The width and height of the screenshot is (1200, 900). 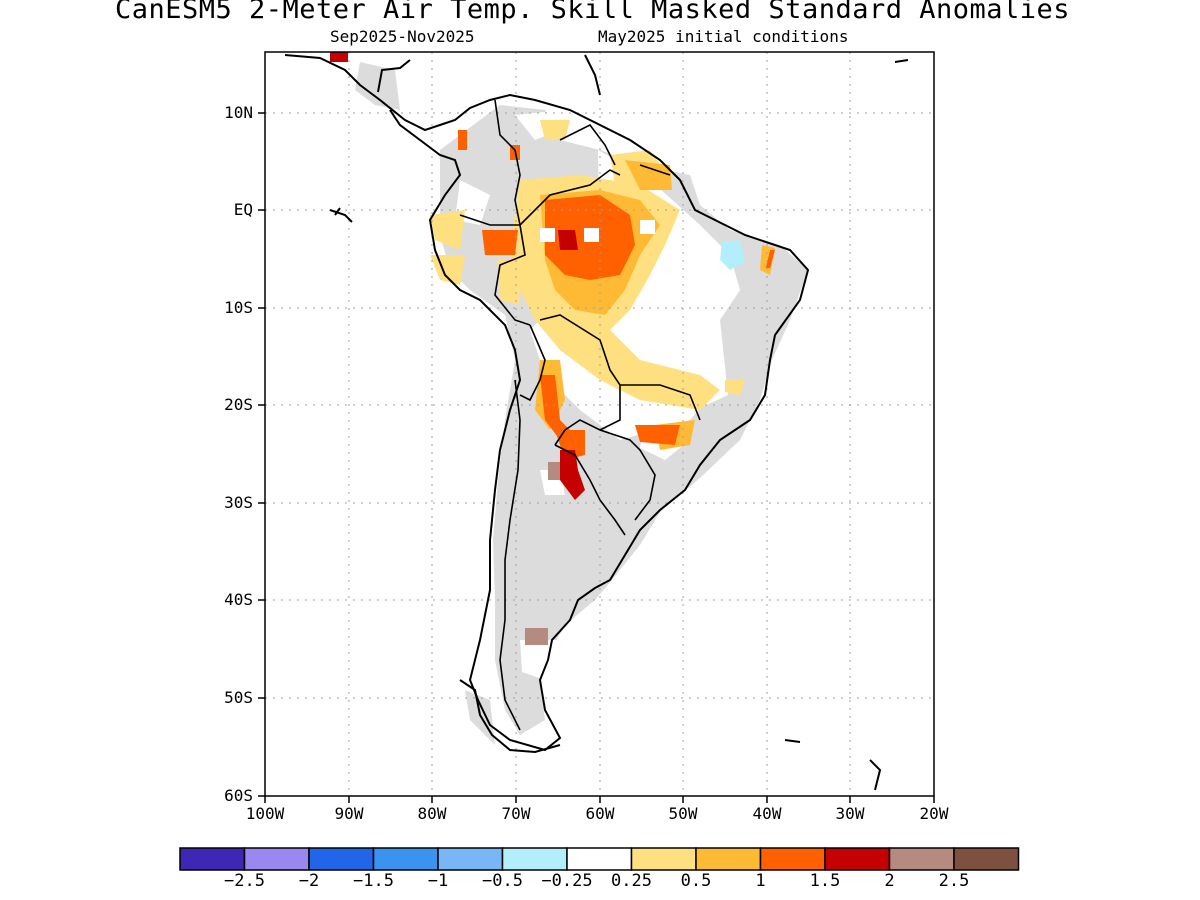 What do you see at coordinates (373, 881) in the screenshot?
I see `colorbar-label: −1.5` at bounding box center [373, 881].